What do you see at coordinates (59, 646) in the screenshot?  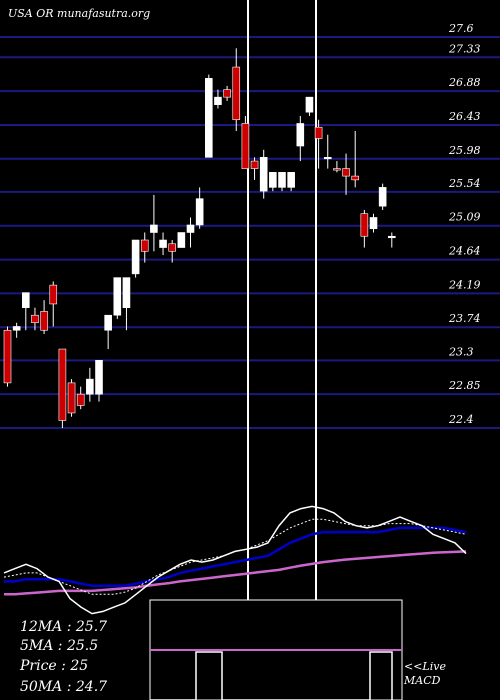 I see `legend-5ma: 5MA : 25.5` at bounding box center [59, 646].